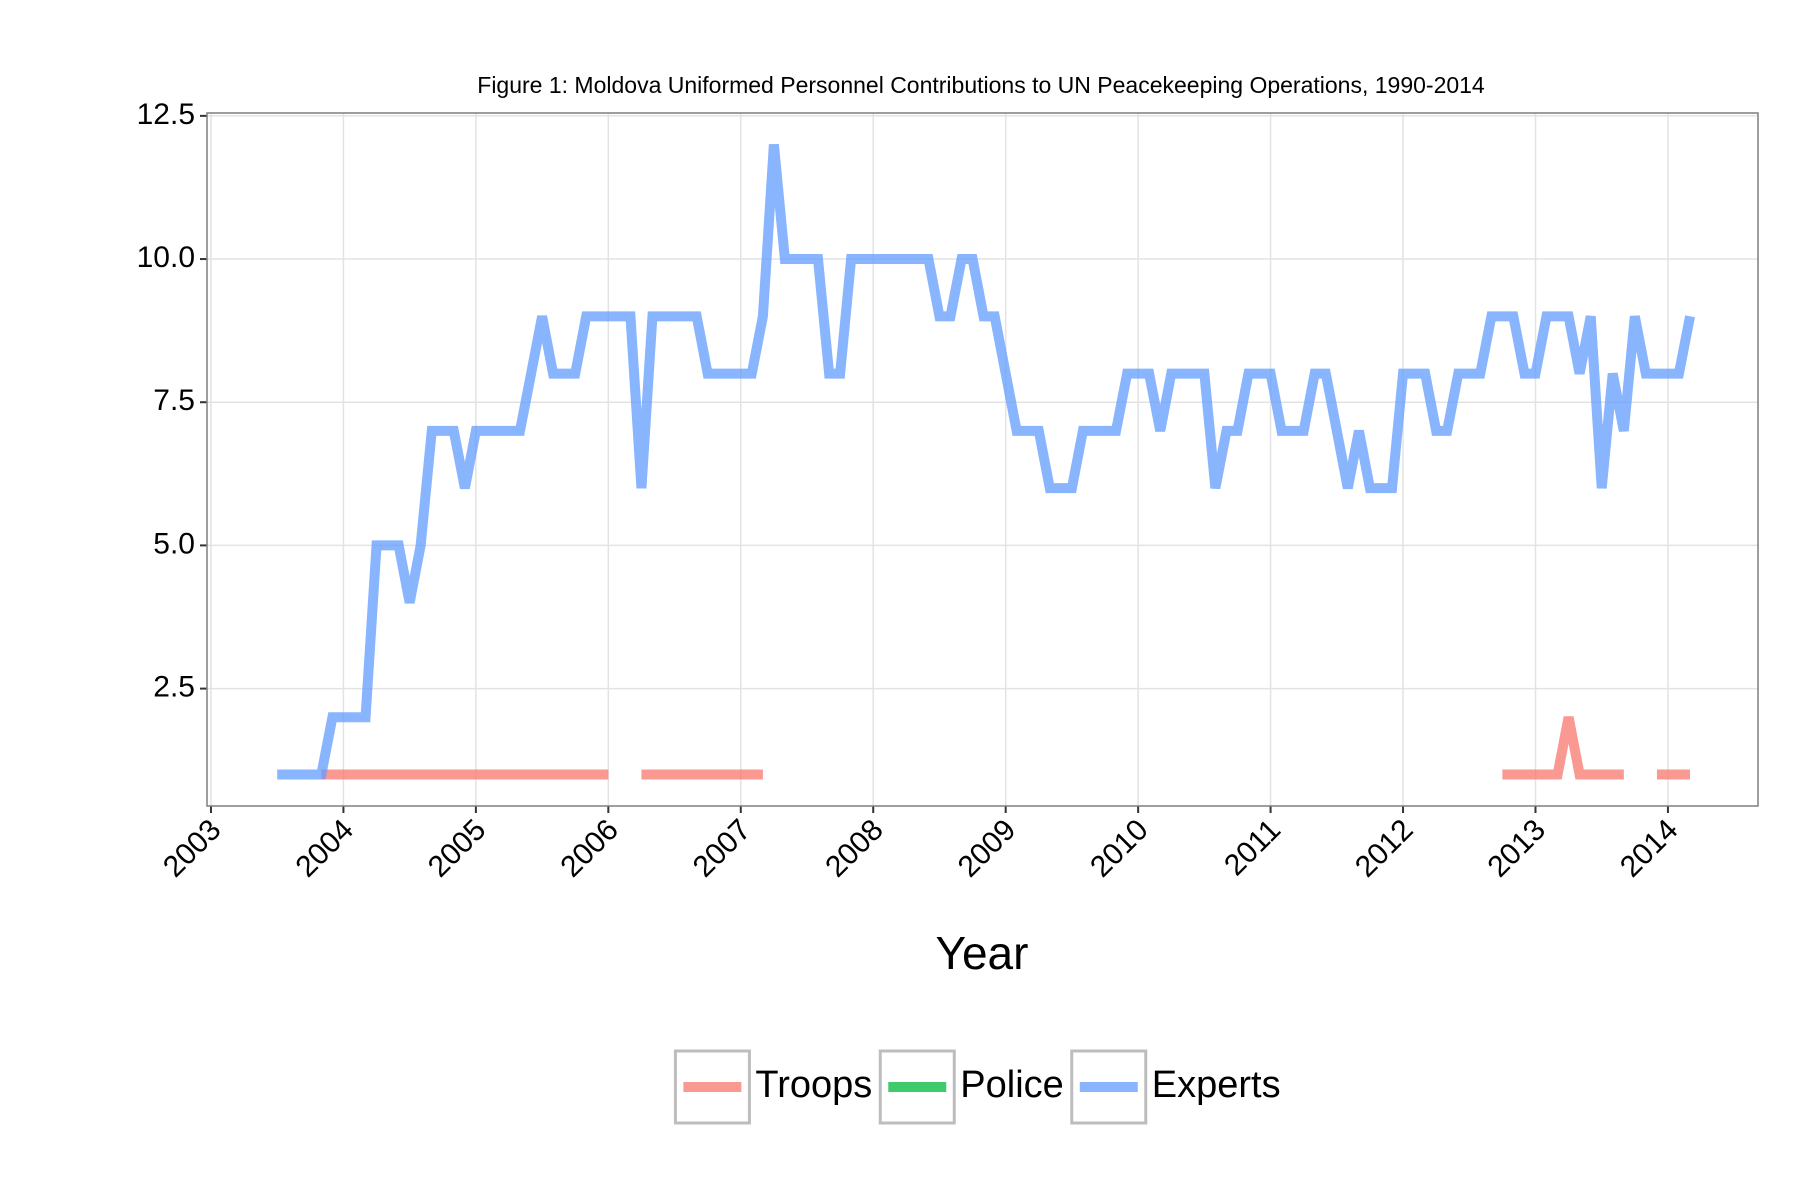  What do you see at coordinates (166, 257) in the screenshot?
I see `y-tick-label: 10.0` at bounding box center [166, 257].